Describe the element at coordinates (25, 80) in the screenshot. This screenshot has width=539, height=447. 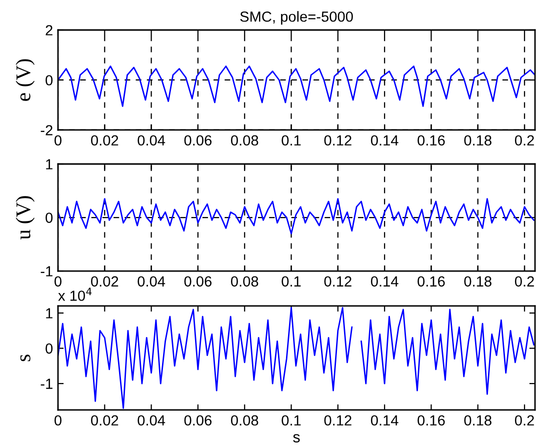
I see `y-axis-title: e (V)` at that location.